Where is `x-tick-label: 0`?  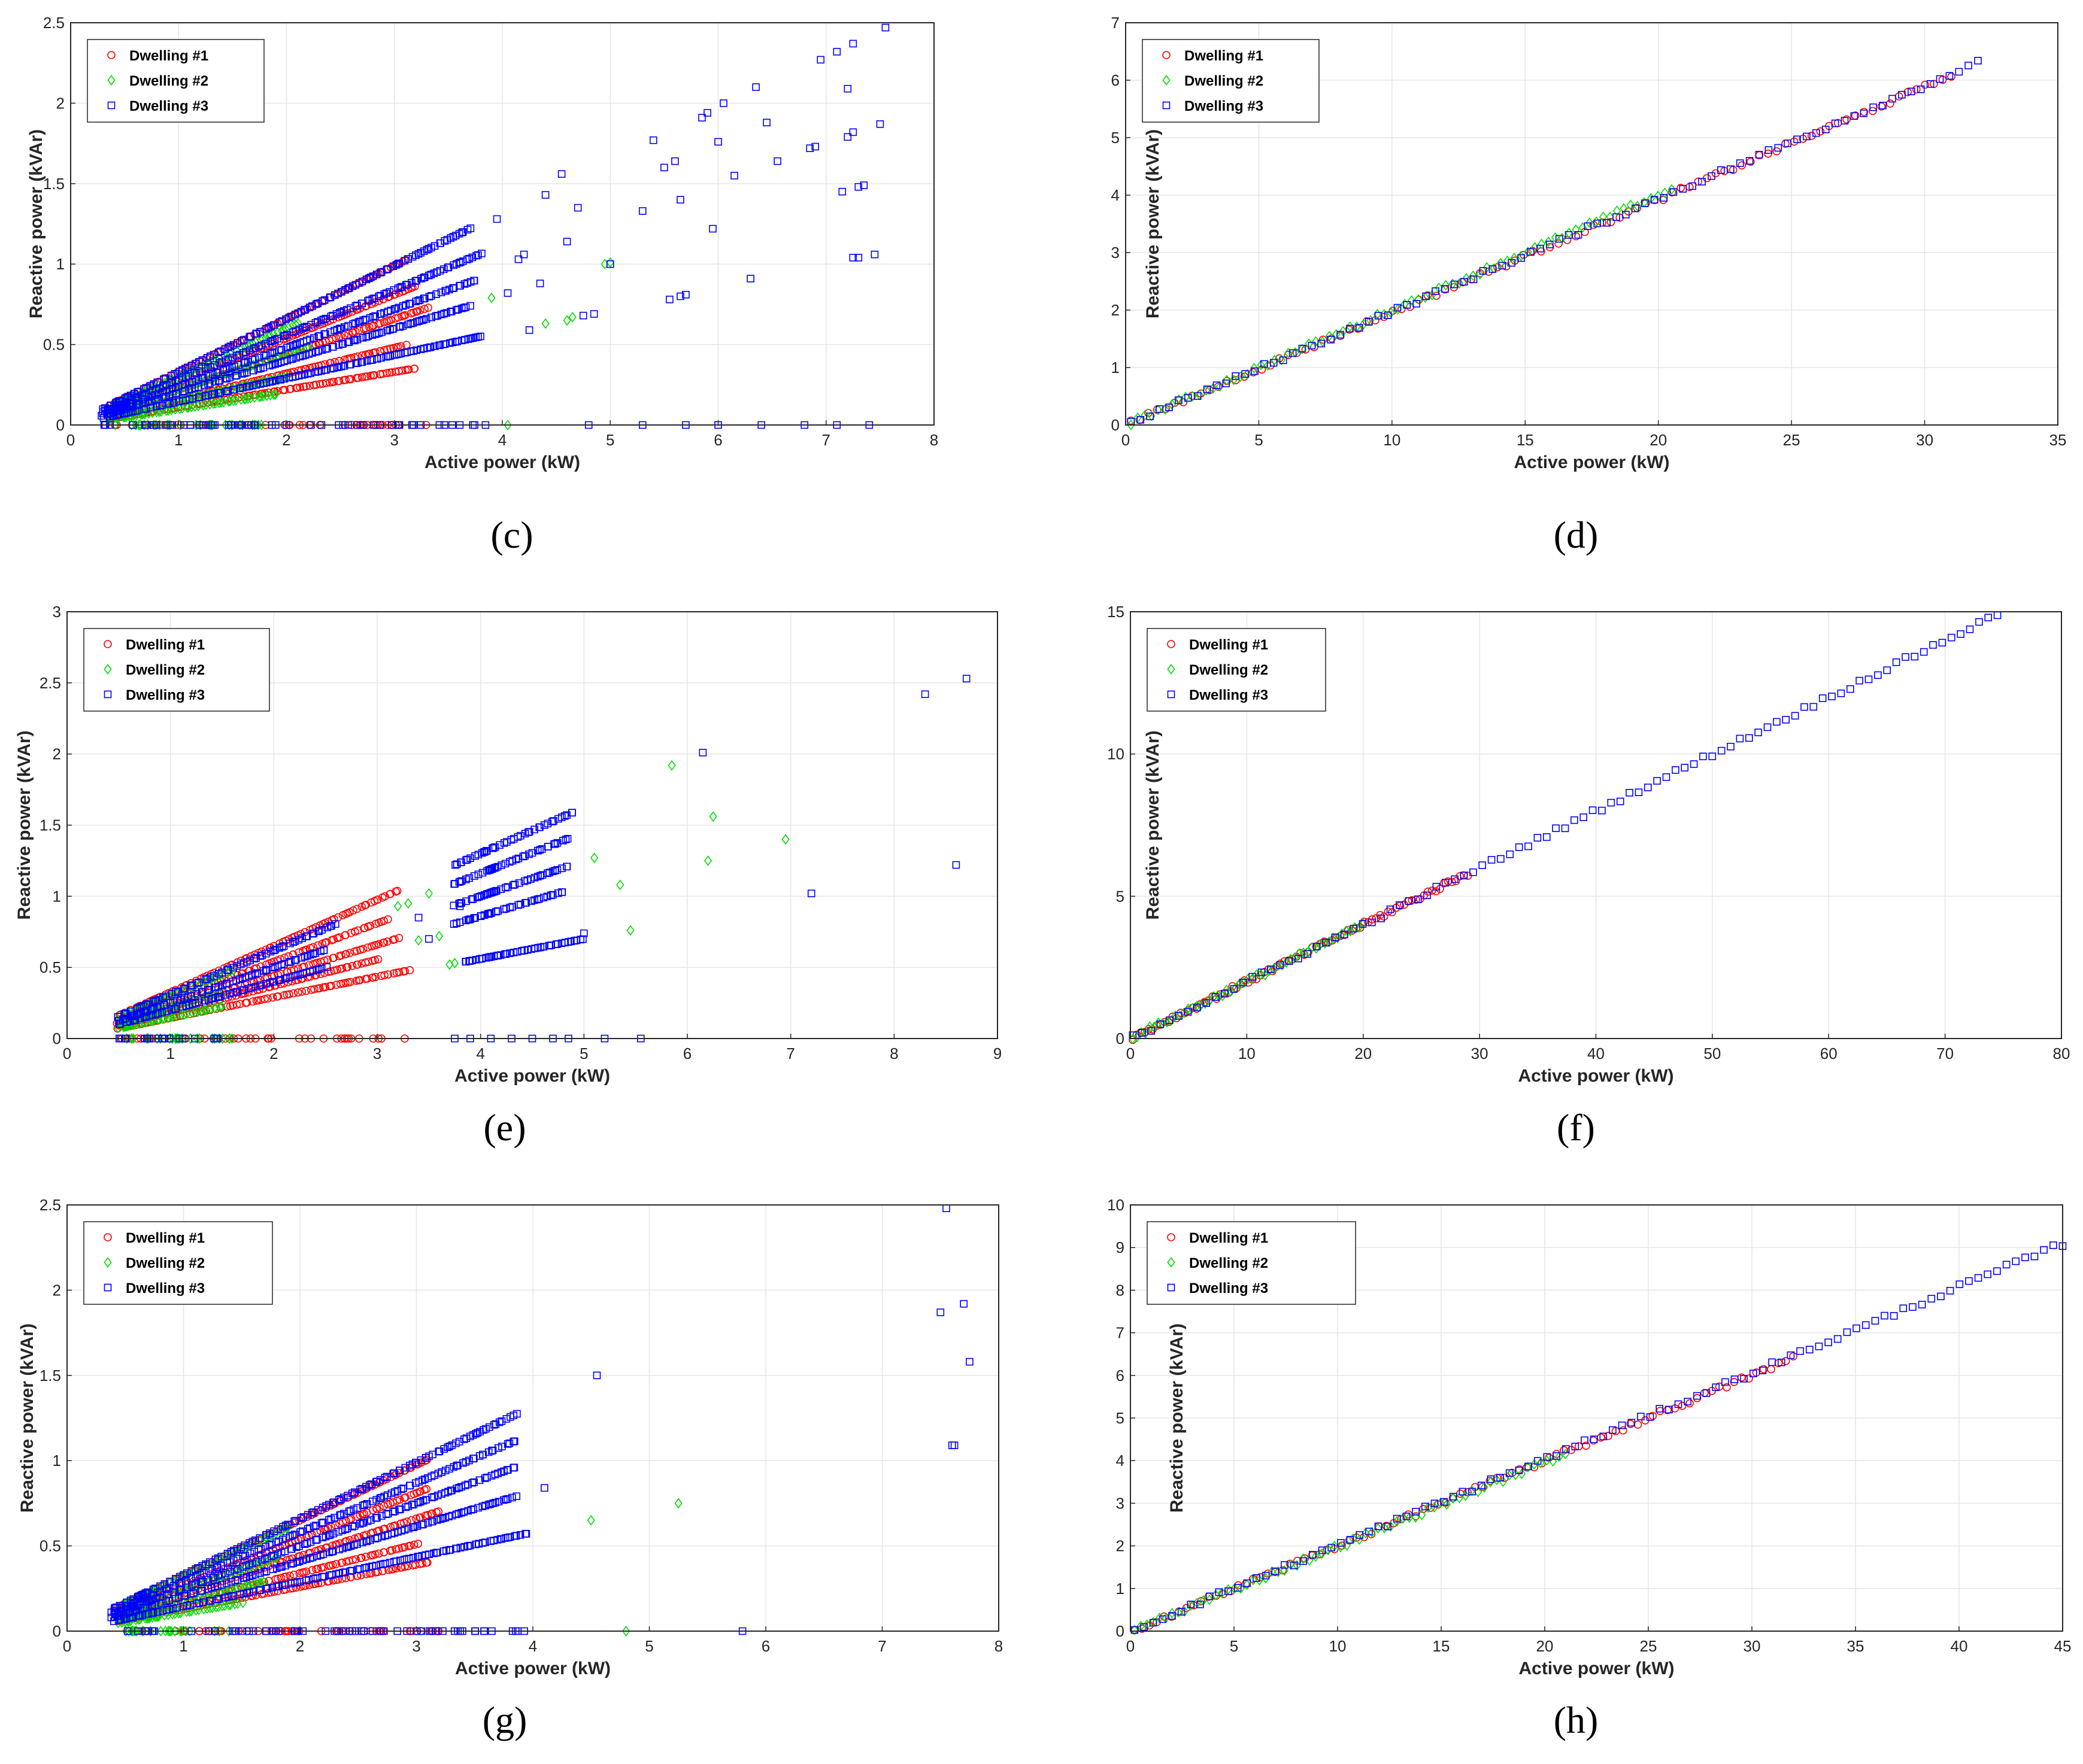 x-tick-label: 0 is located at coordinates (67, 1053).